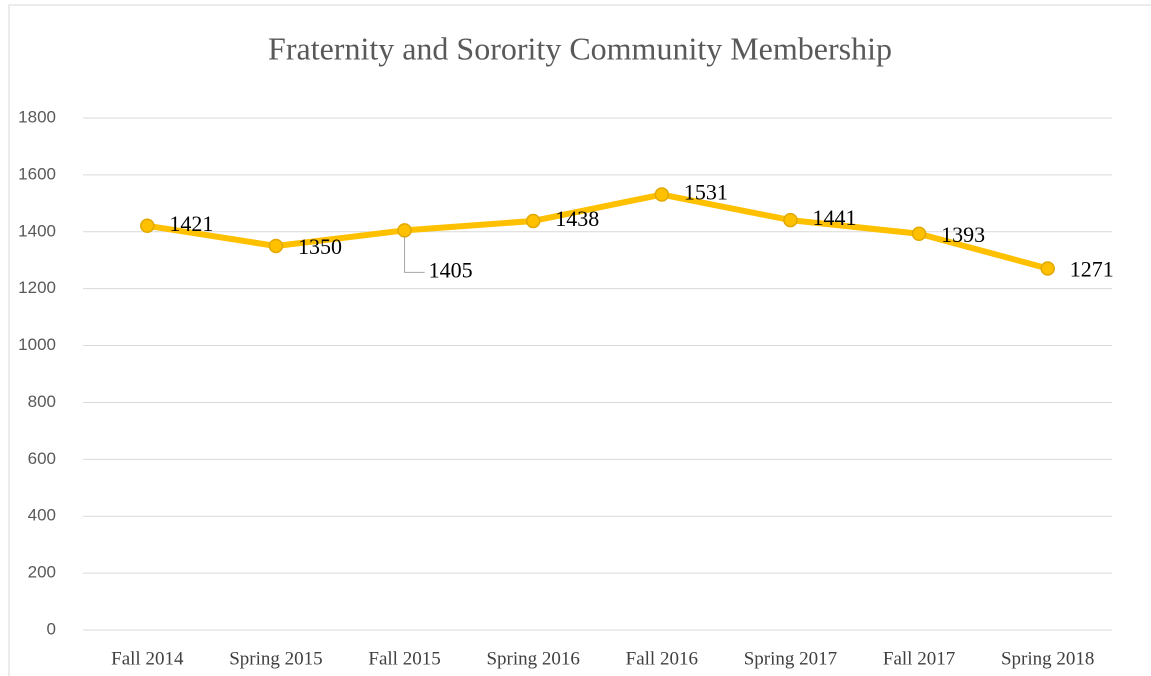 Image resolution: width=1151 pixels, height=676 pixels. I want to click on y-tick-label: 1400, so click(37, 230).